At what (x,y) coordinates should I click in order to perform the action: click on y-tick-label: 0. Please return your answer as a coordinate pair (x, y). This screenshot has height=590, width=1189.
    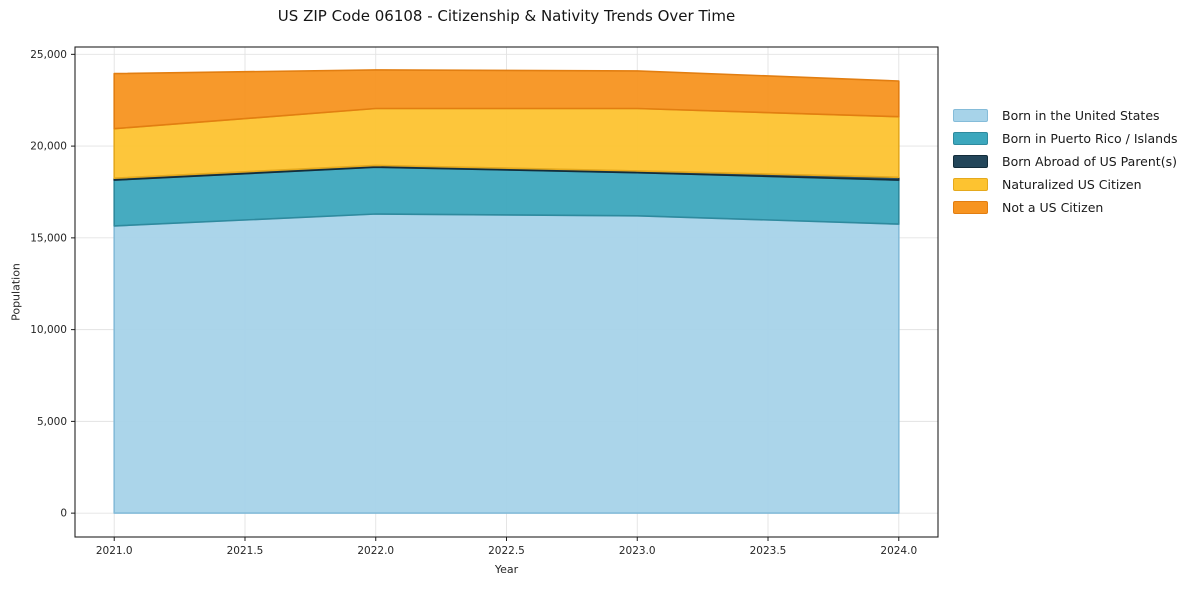
    Looking at the image, I should click on (63, 514).